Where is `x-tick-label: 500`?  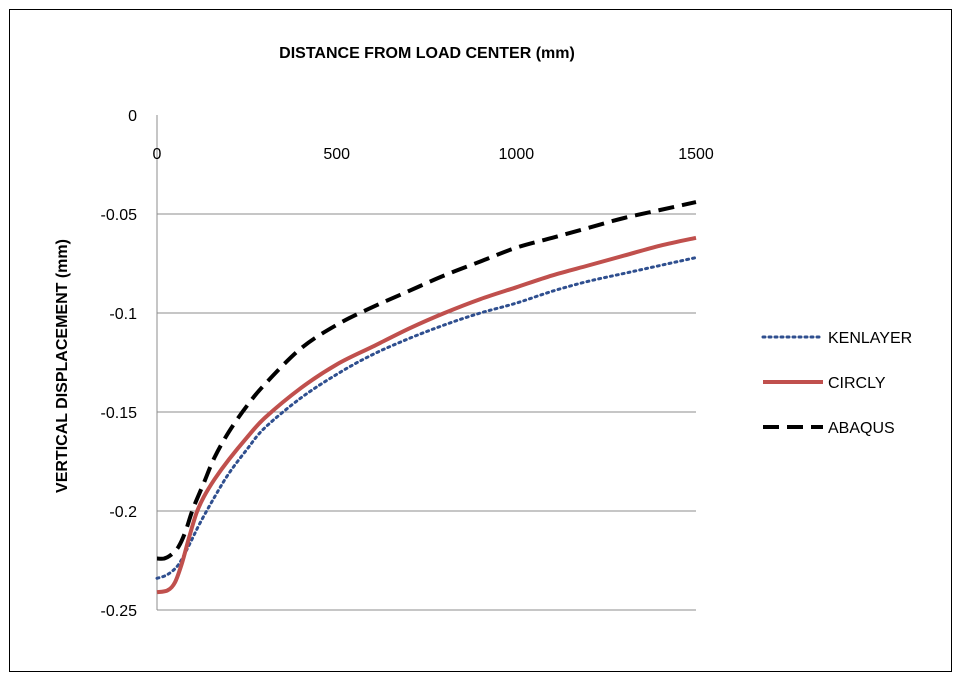 x-tick-label: 500 is located at coordinates (336, 154).